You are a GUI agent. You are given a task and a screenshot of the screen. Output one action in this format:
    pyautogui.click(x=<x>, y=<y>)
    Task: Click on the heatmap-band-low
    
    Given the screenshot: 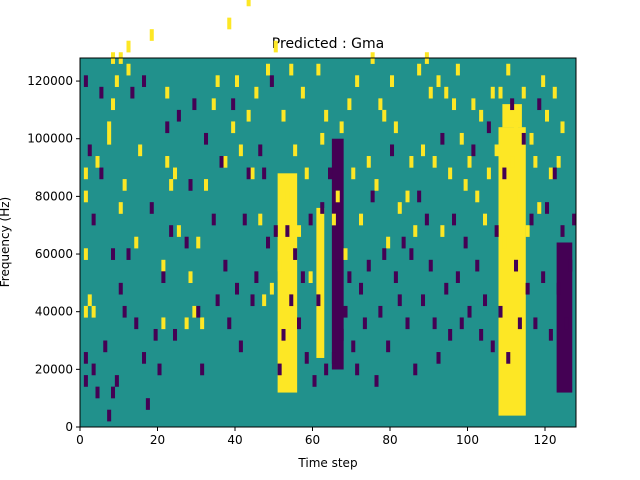 What is the action you would take?
    pyautogui.click(x=337, y=254)
    